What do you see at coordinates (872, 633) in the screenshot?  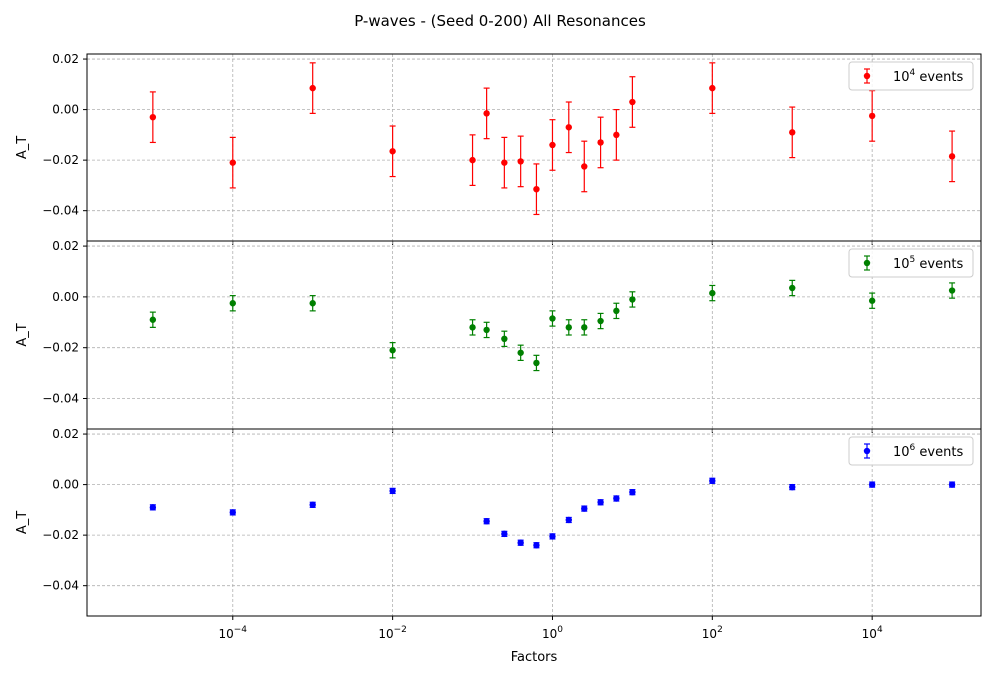 I see `x-tick-label: 10⁴` at bounding box center [872, 633].